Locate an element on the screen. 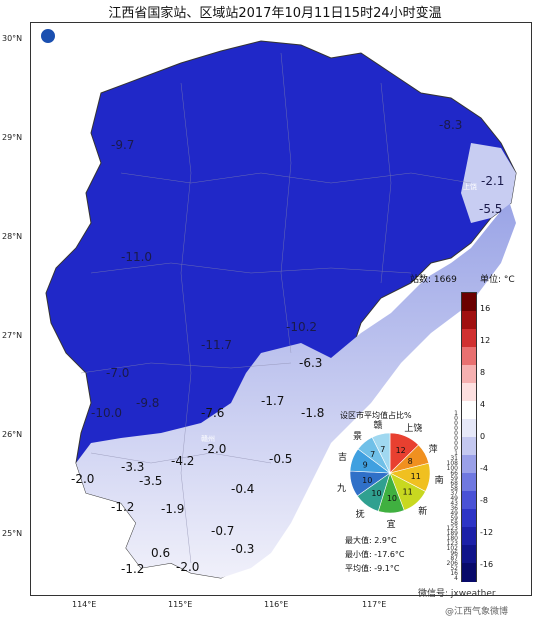  colorbar-count: 49 is located at coordinates (454, 498).